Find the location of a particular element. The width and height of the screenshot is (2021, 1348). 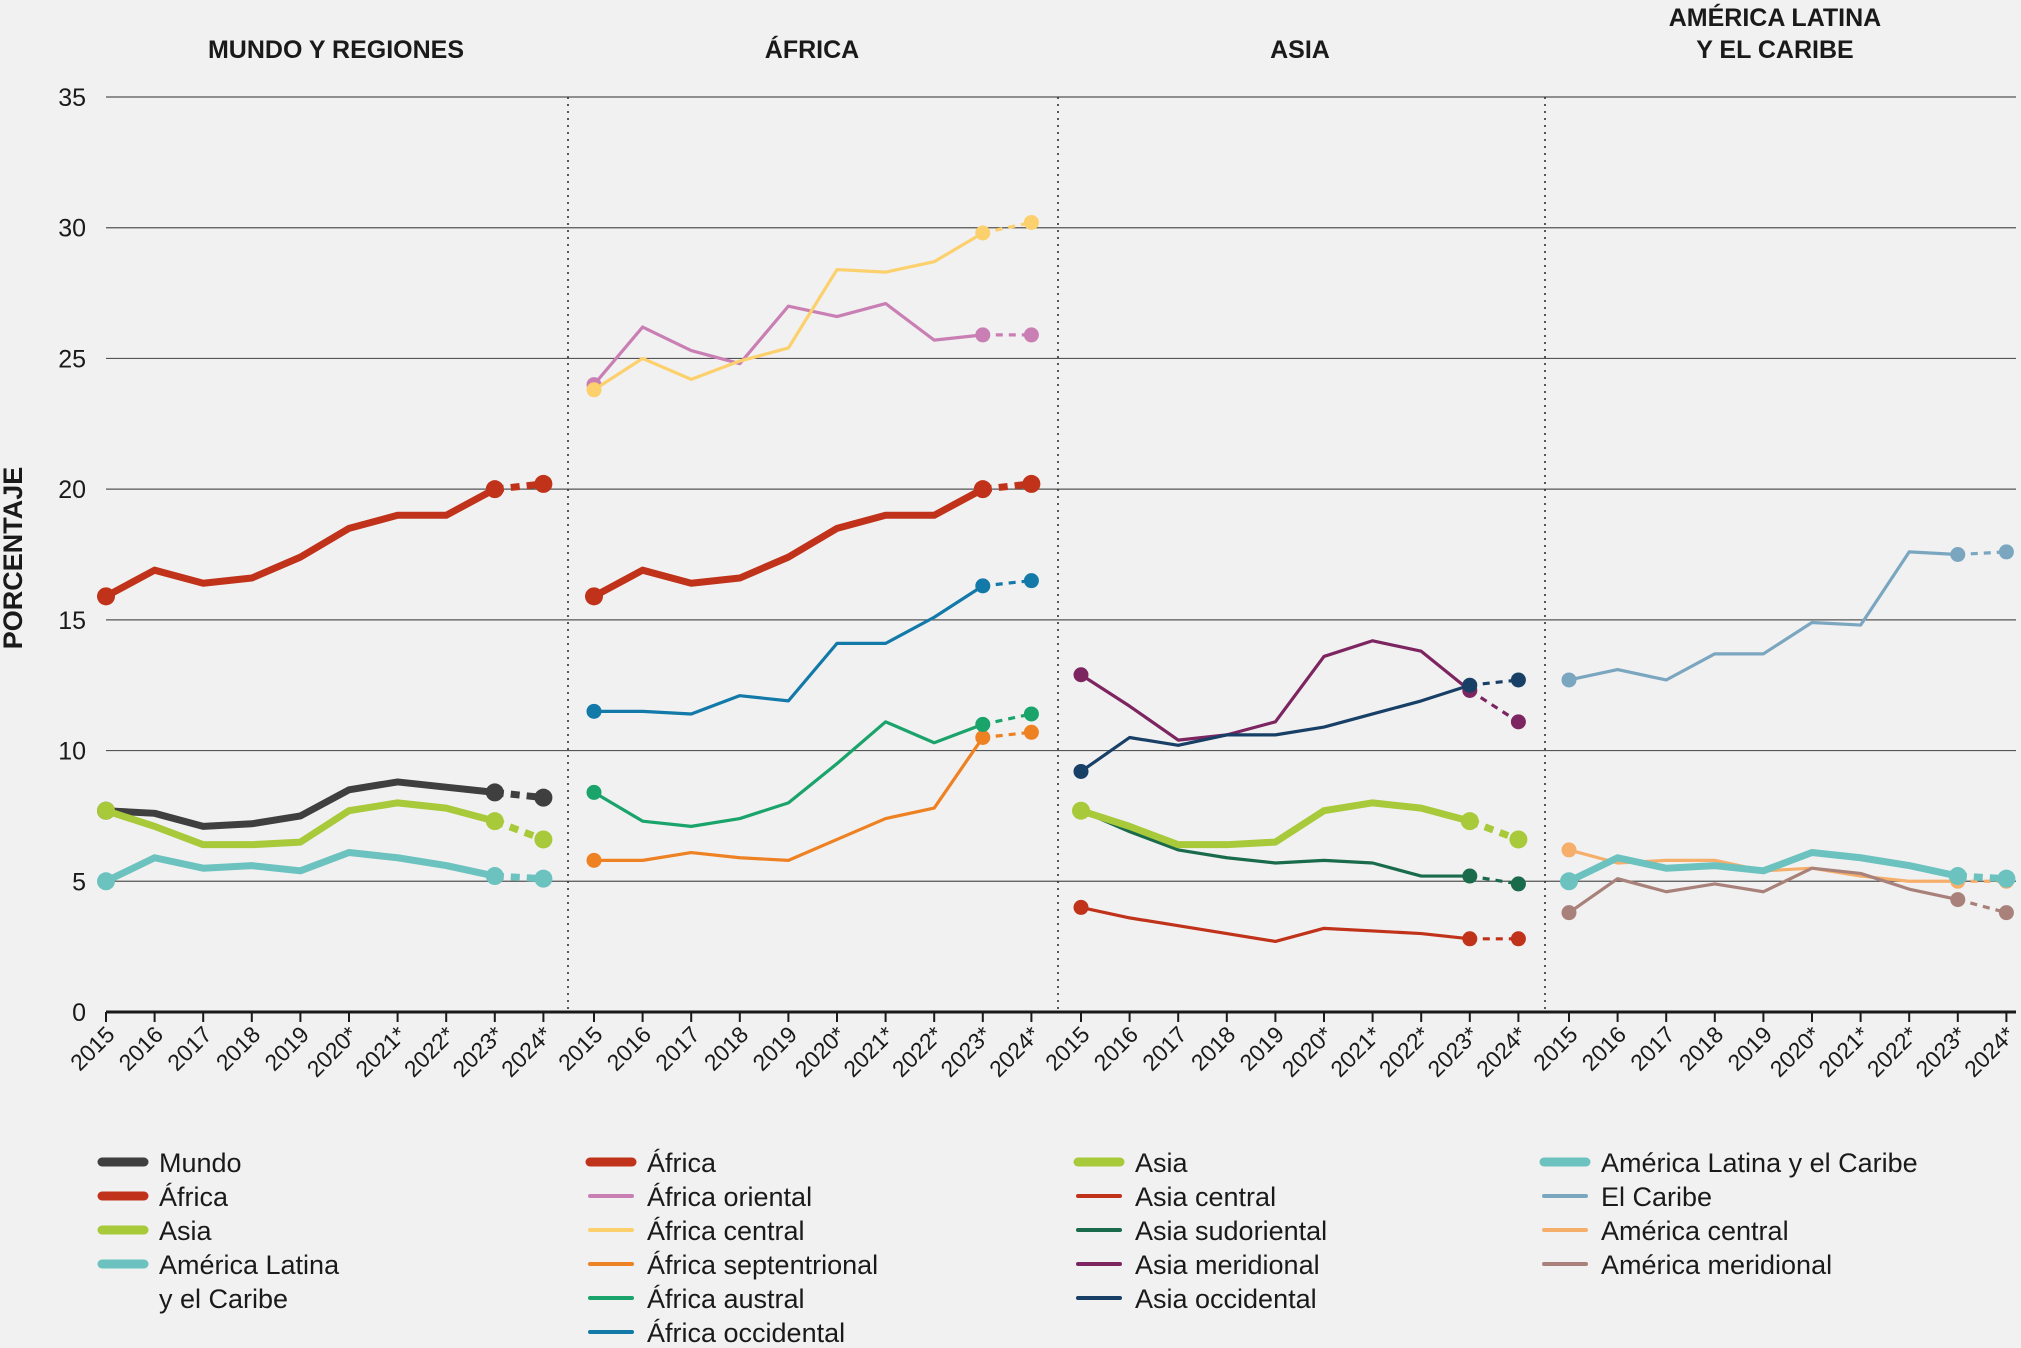

panel-title-america-latina: AMÉRICA LATINA Y EL CARIBE is located at coordinates (1775, 33).